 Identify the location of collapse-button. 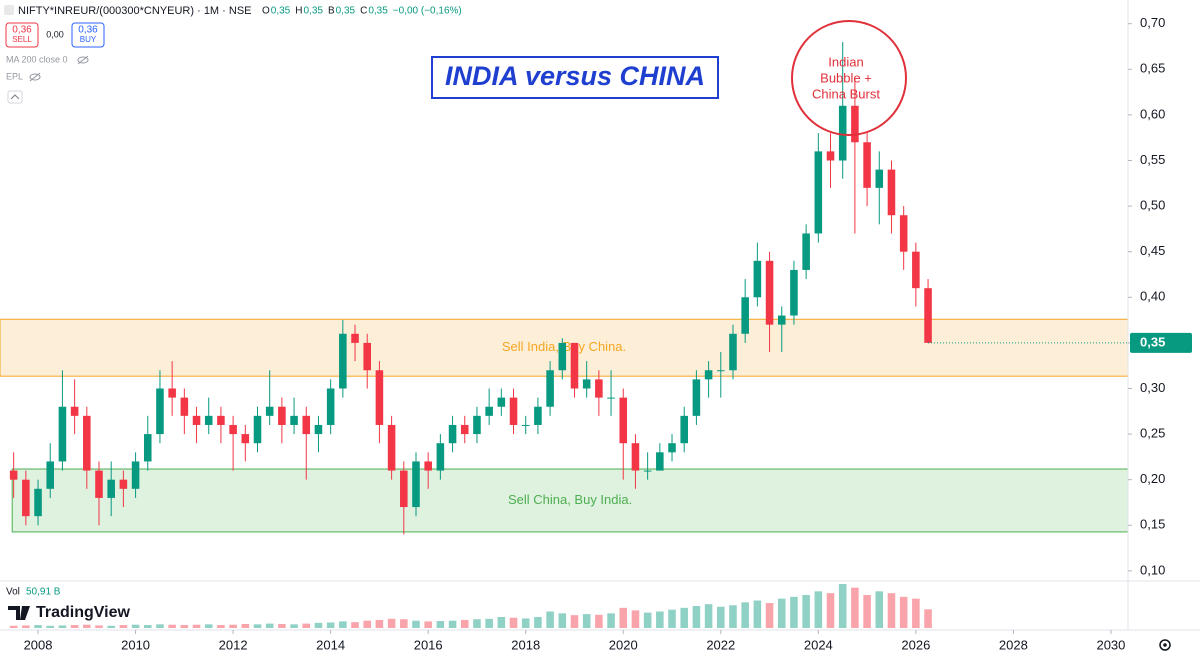
(15, 97).